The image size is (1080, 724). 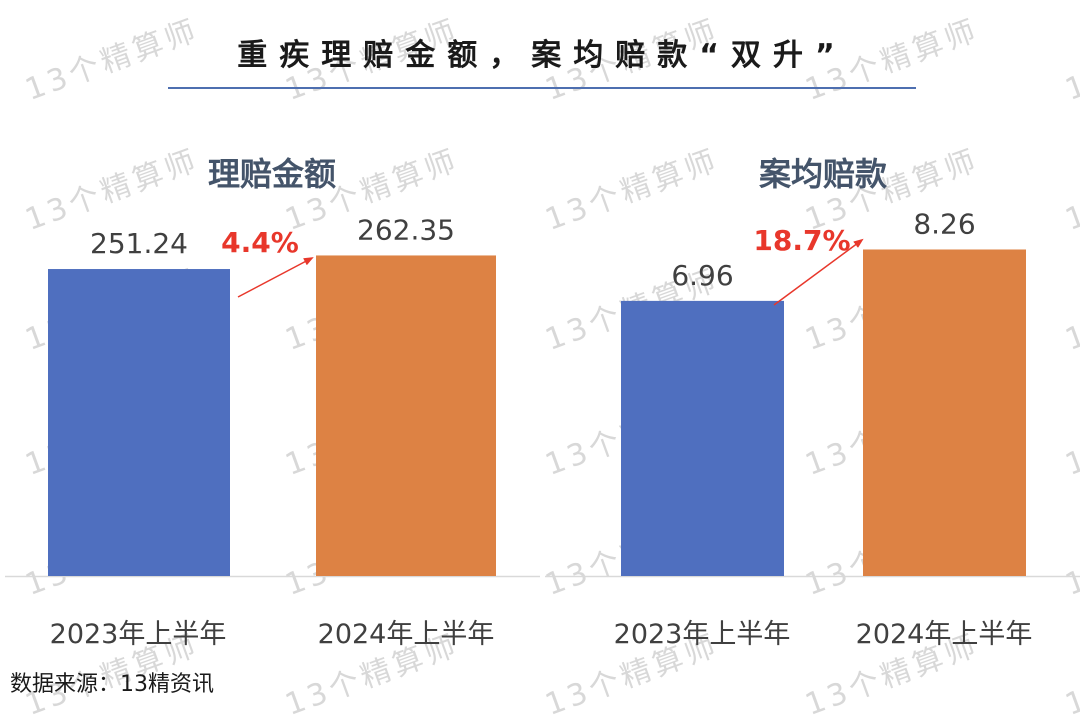 What do you see at coordinates (112, 684) in the screenshot?
I see `source-note: 数据来源：13精资讯` at bounding box center [112, 684].